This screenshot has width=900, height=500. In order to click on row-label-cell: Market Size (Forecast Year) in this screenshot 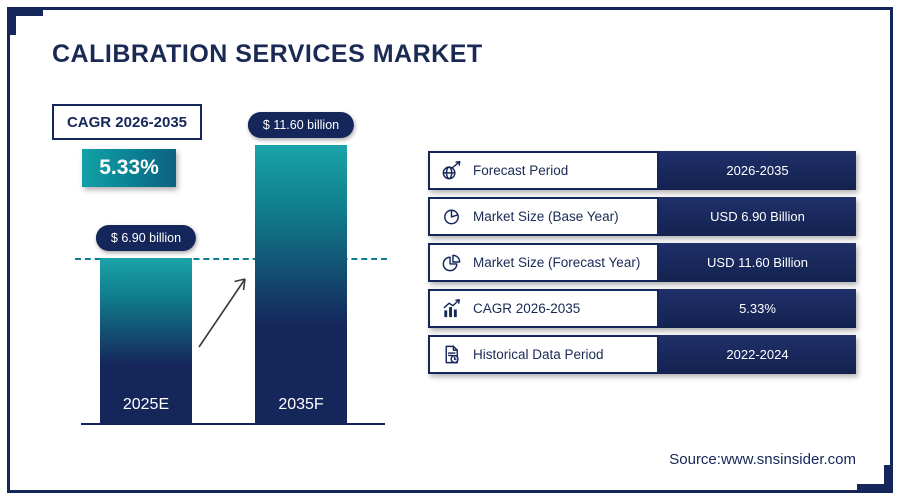, I will do `click(543, 262)`.